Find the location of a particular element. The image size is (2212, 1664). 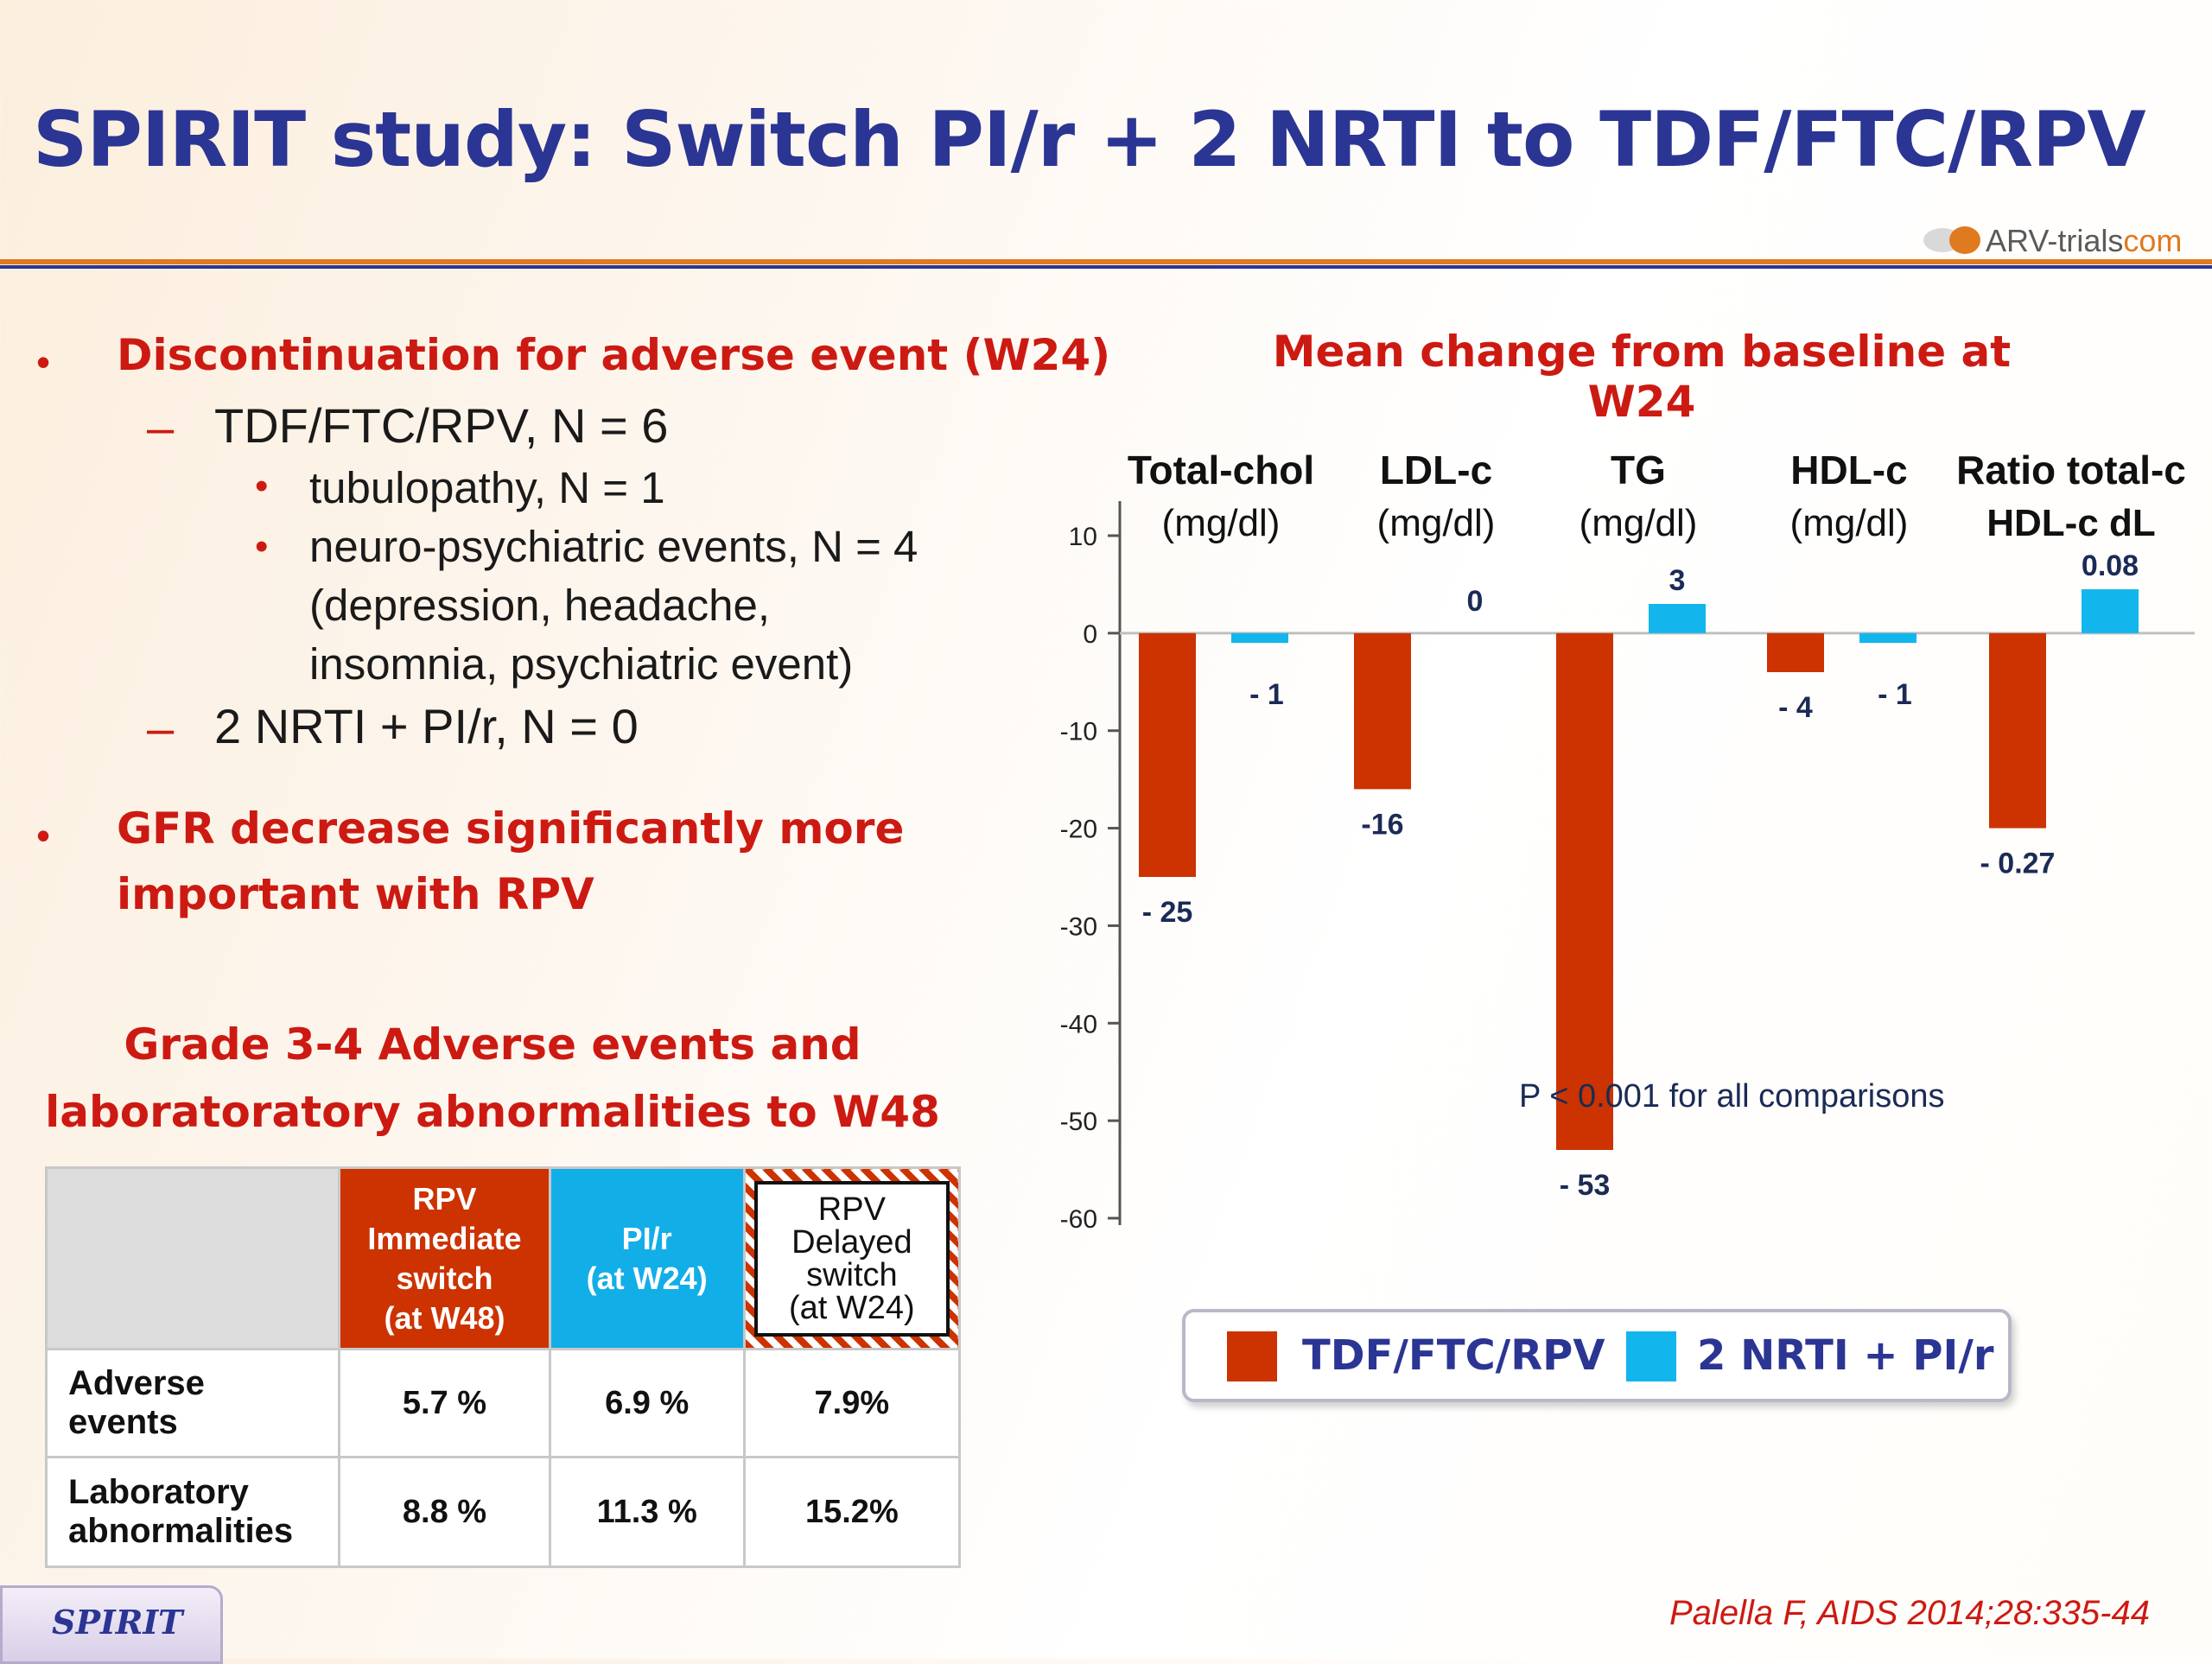

y-tick-label: 10 is located at coordinates (1083, 537).